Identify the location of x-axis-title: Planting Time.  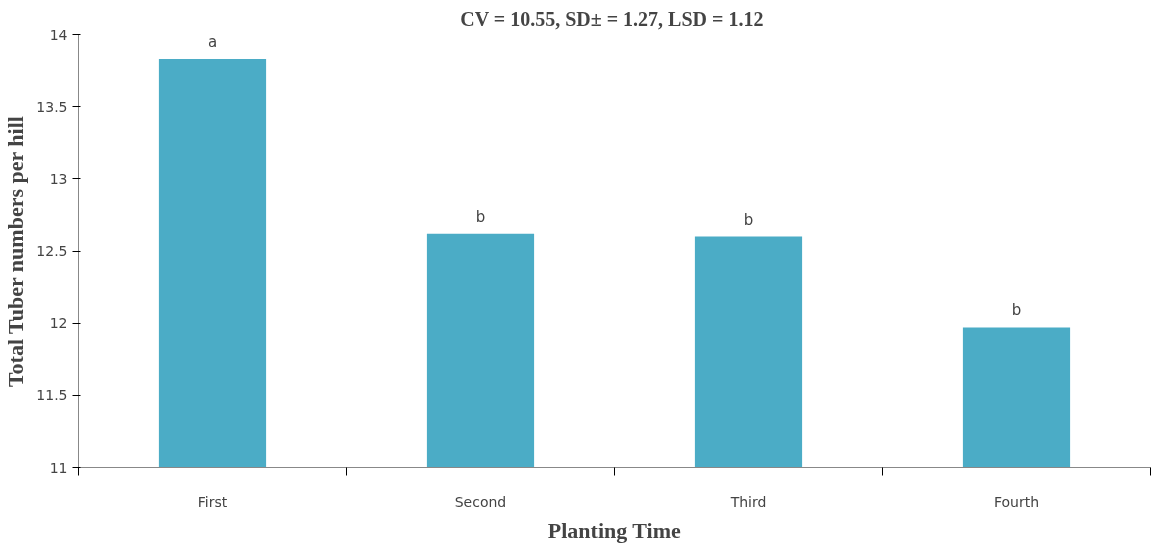
(614, 530).